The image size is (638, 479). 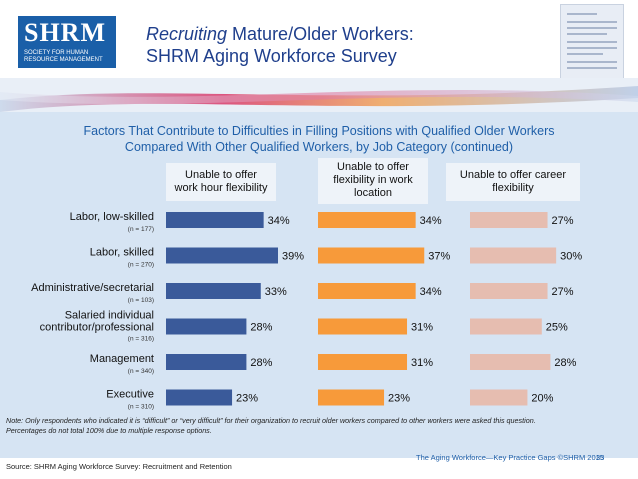 I want to click on category-label: Salaried individual, so click(x=109, y=316).